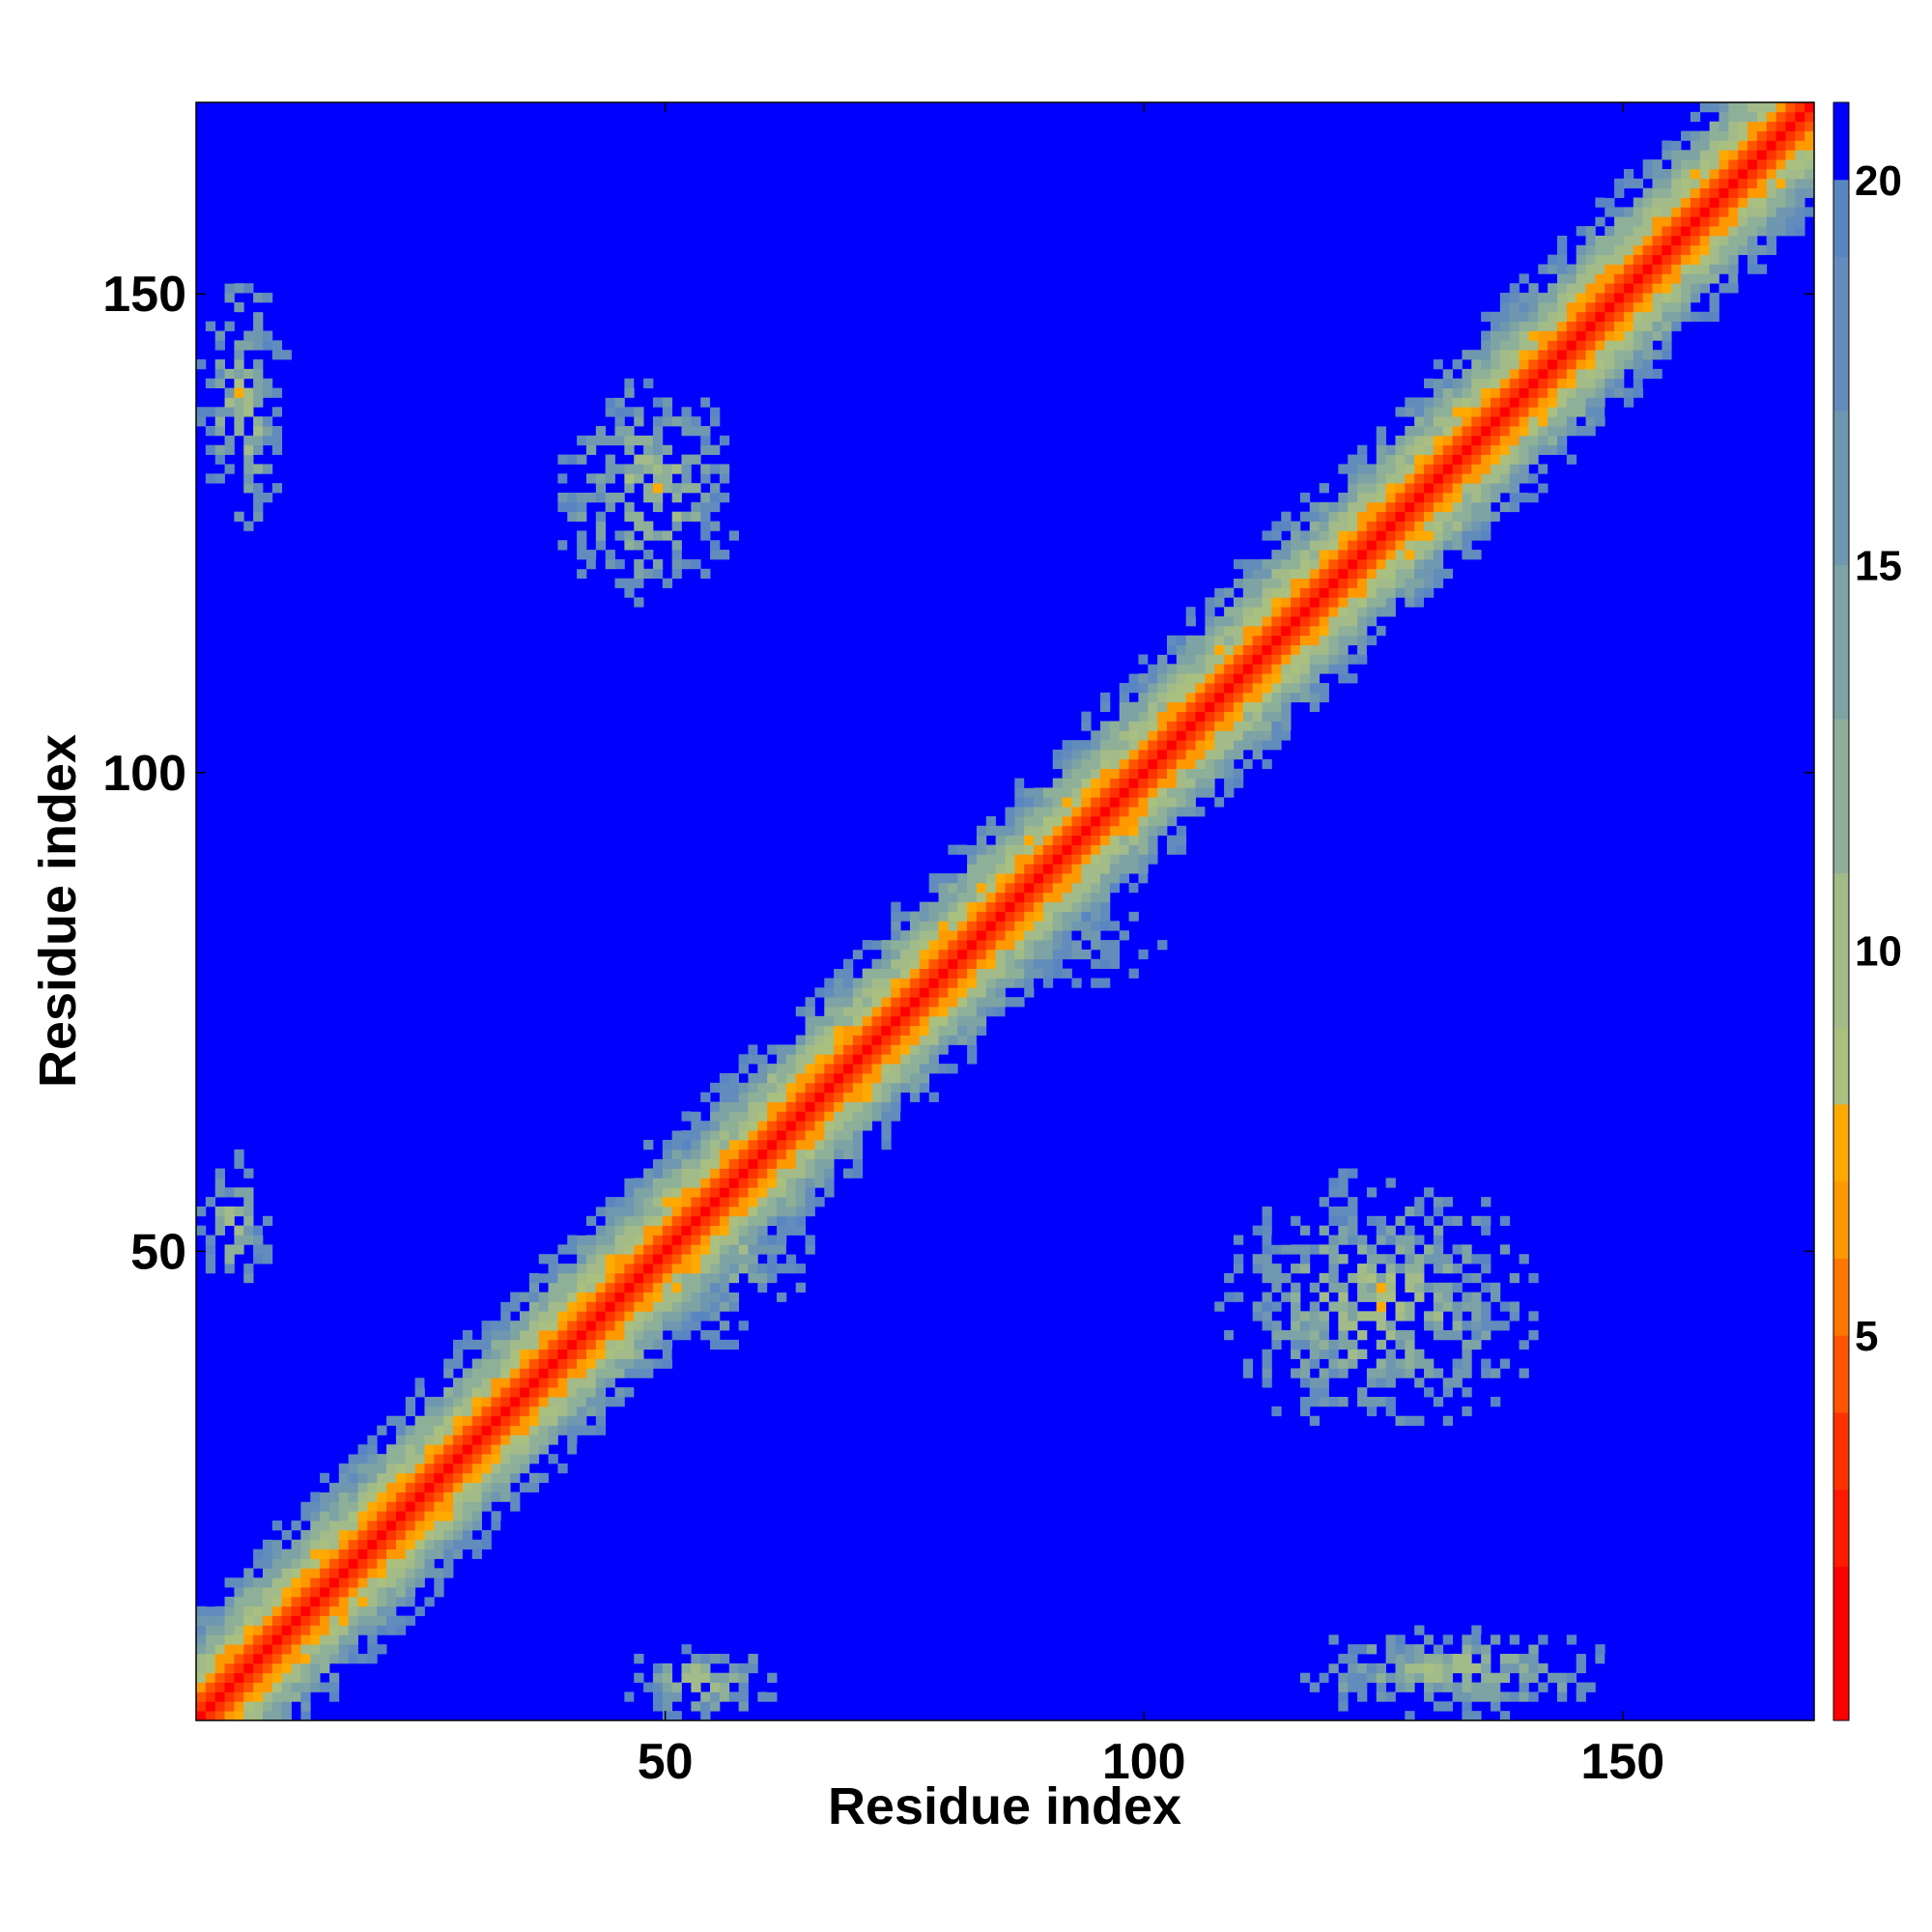  What do you see at coordinates (1841, 488) in the screenshot?
I see `colorbar-segment` at bounding box center [1841, 488].